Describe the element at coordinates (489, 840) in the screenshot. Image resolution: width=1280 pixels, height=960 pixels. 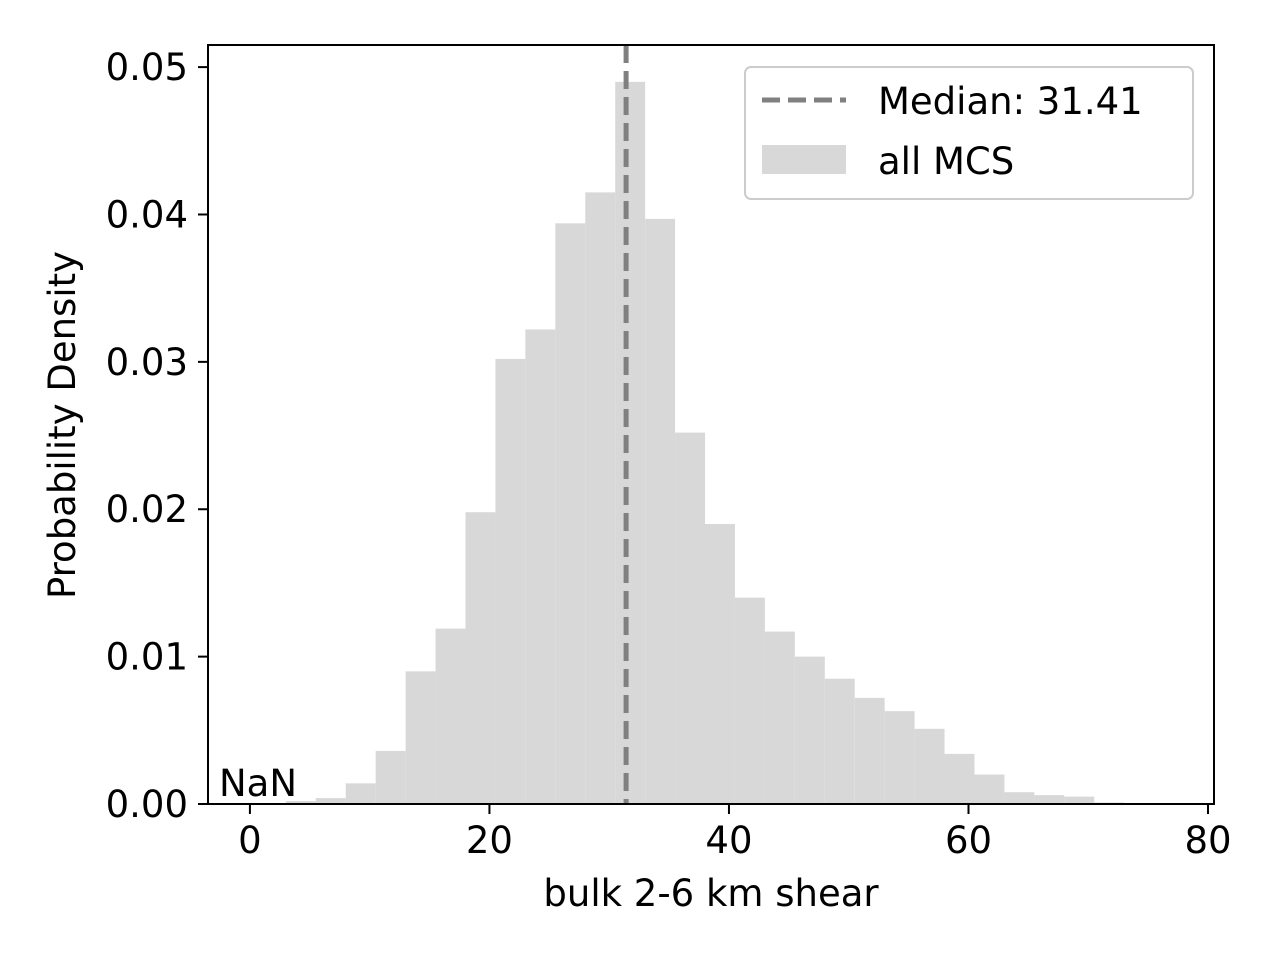
I see `x-tick-label: 20` at that location.